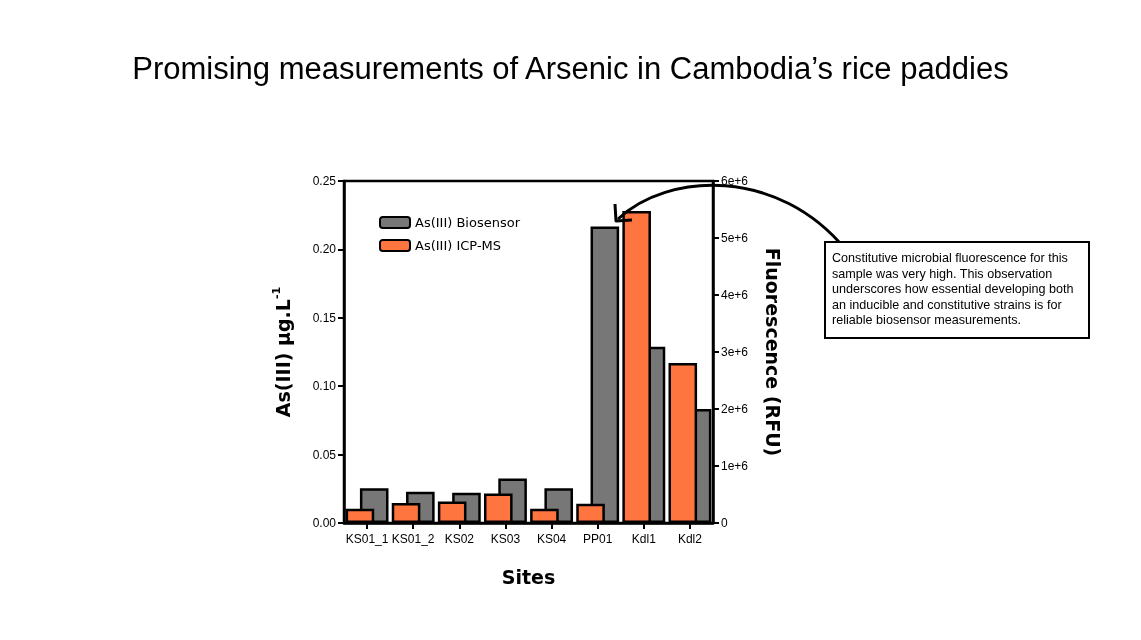  What do you see at coordinates (367, 539) in the screenshot?
I see `x-tick-label: KS01_1` at bounding box center [367, 539].